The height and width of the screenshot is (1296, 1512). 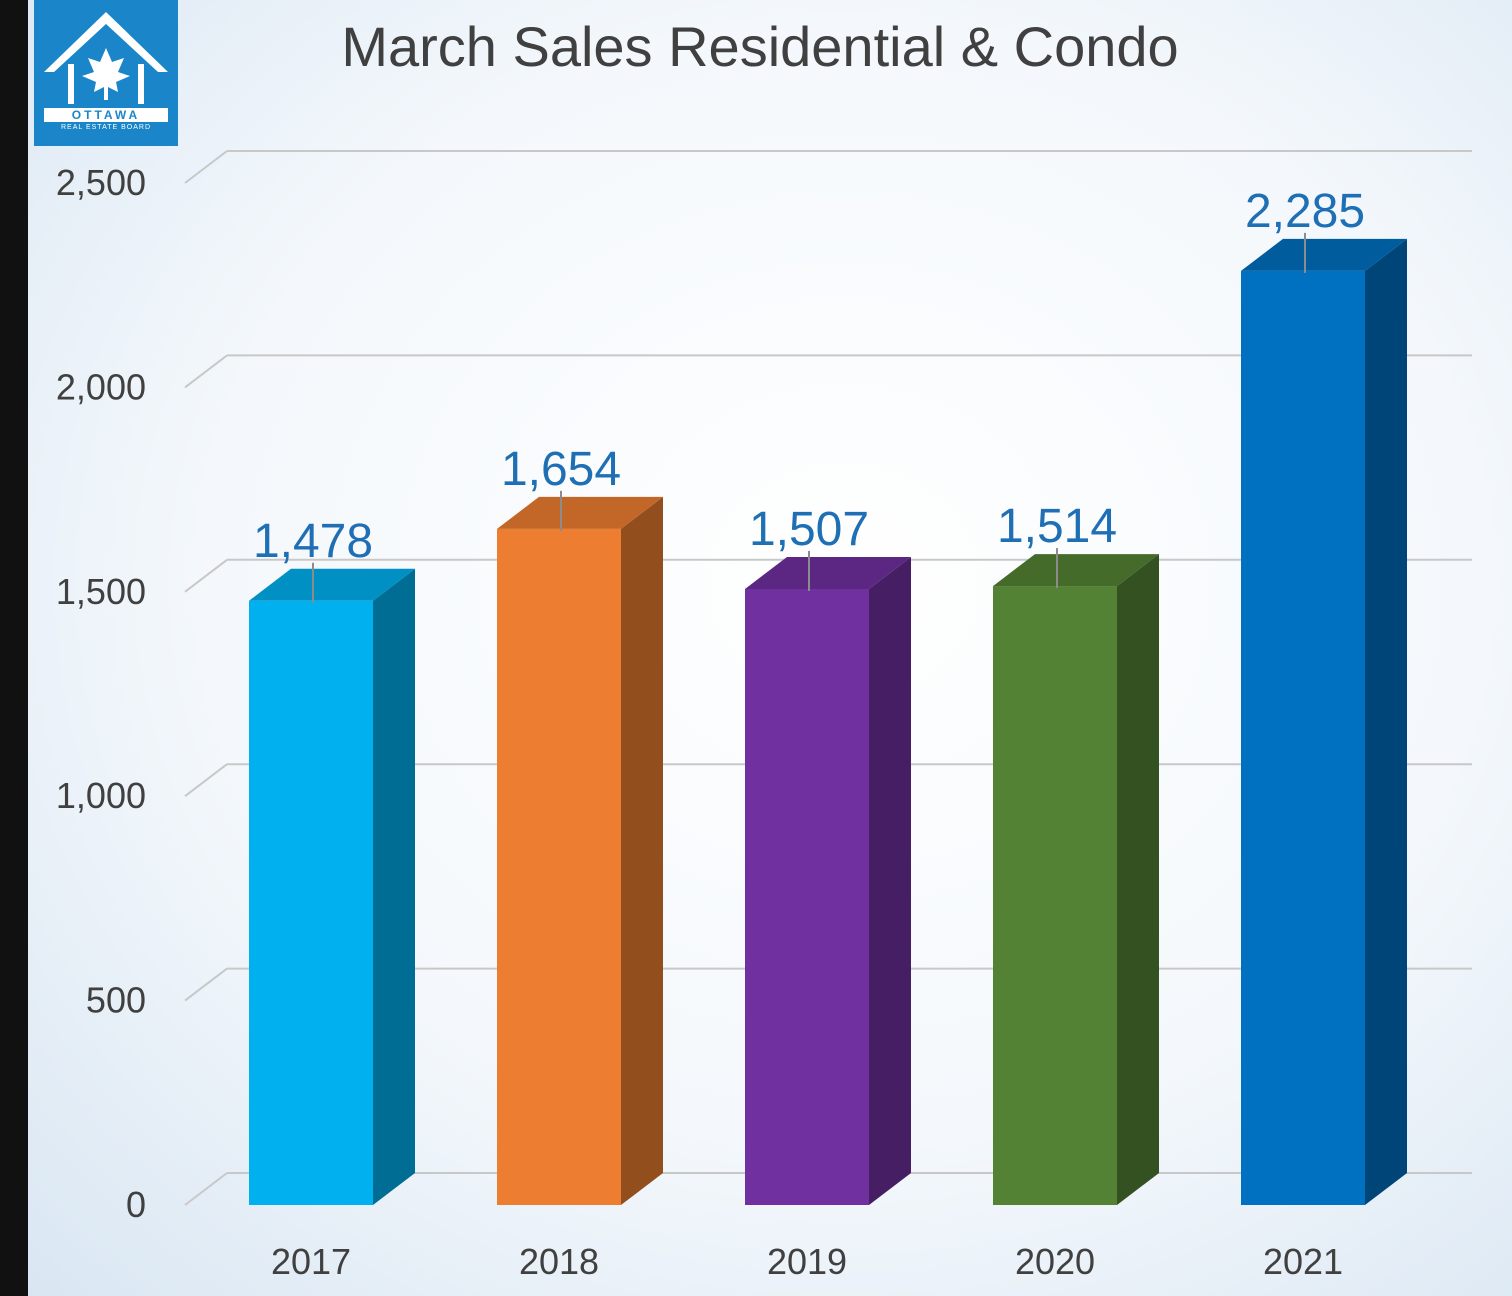 I want to click on x-tick-label-2019: 2019, so click(x=807, y=1261).